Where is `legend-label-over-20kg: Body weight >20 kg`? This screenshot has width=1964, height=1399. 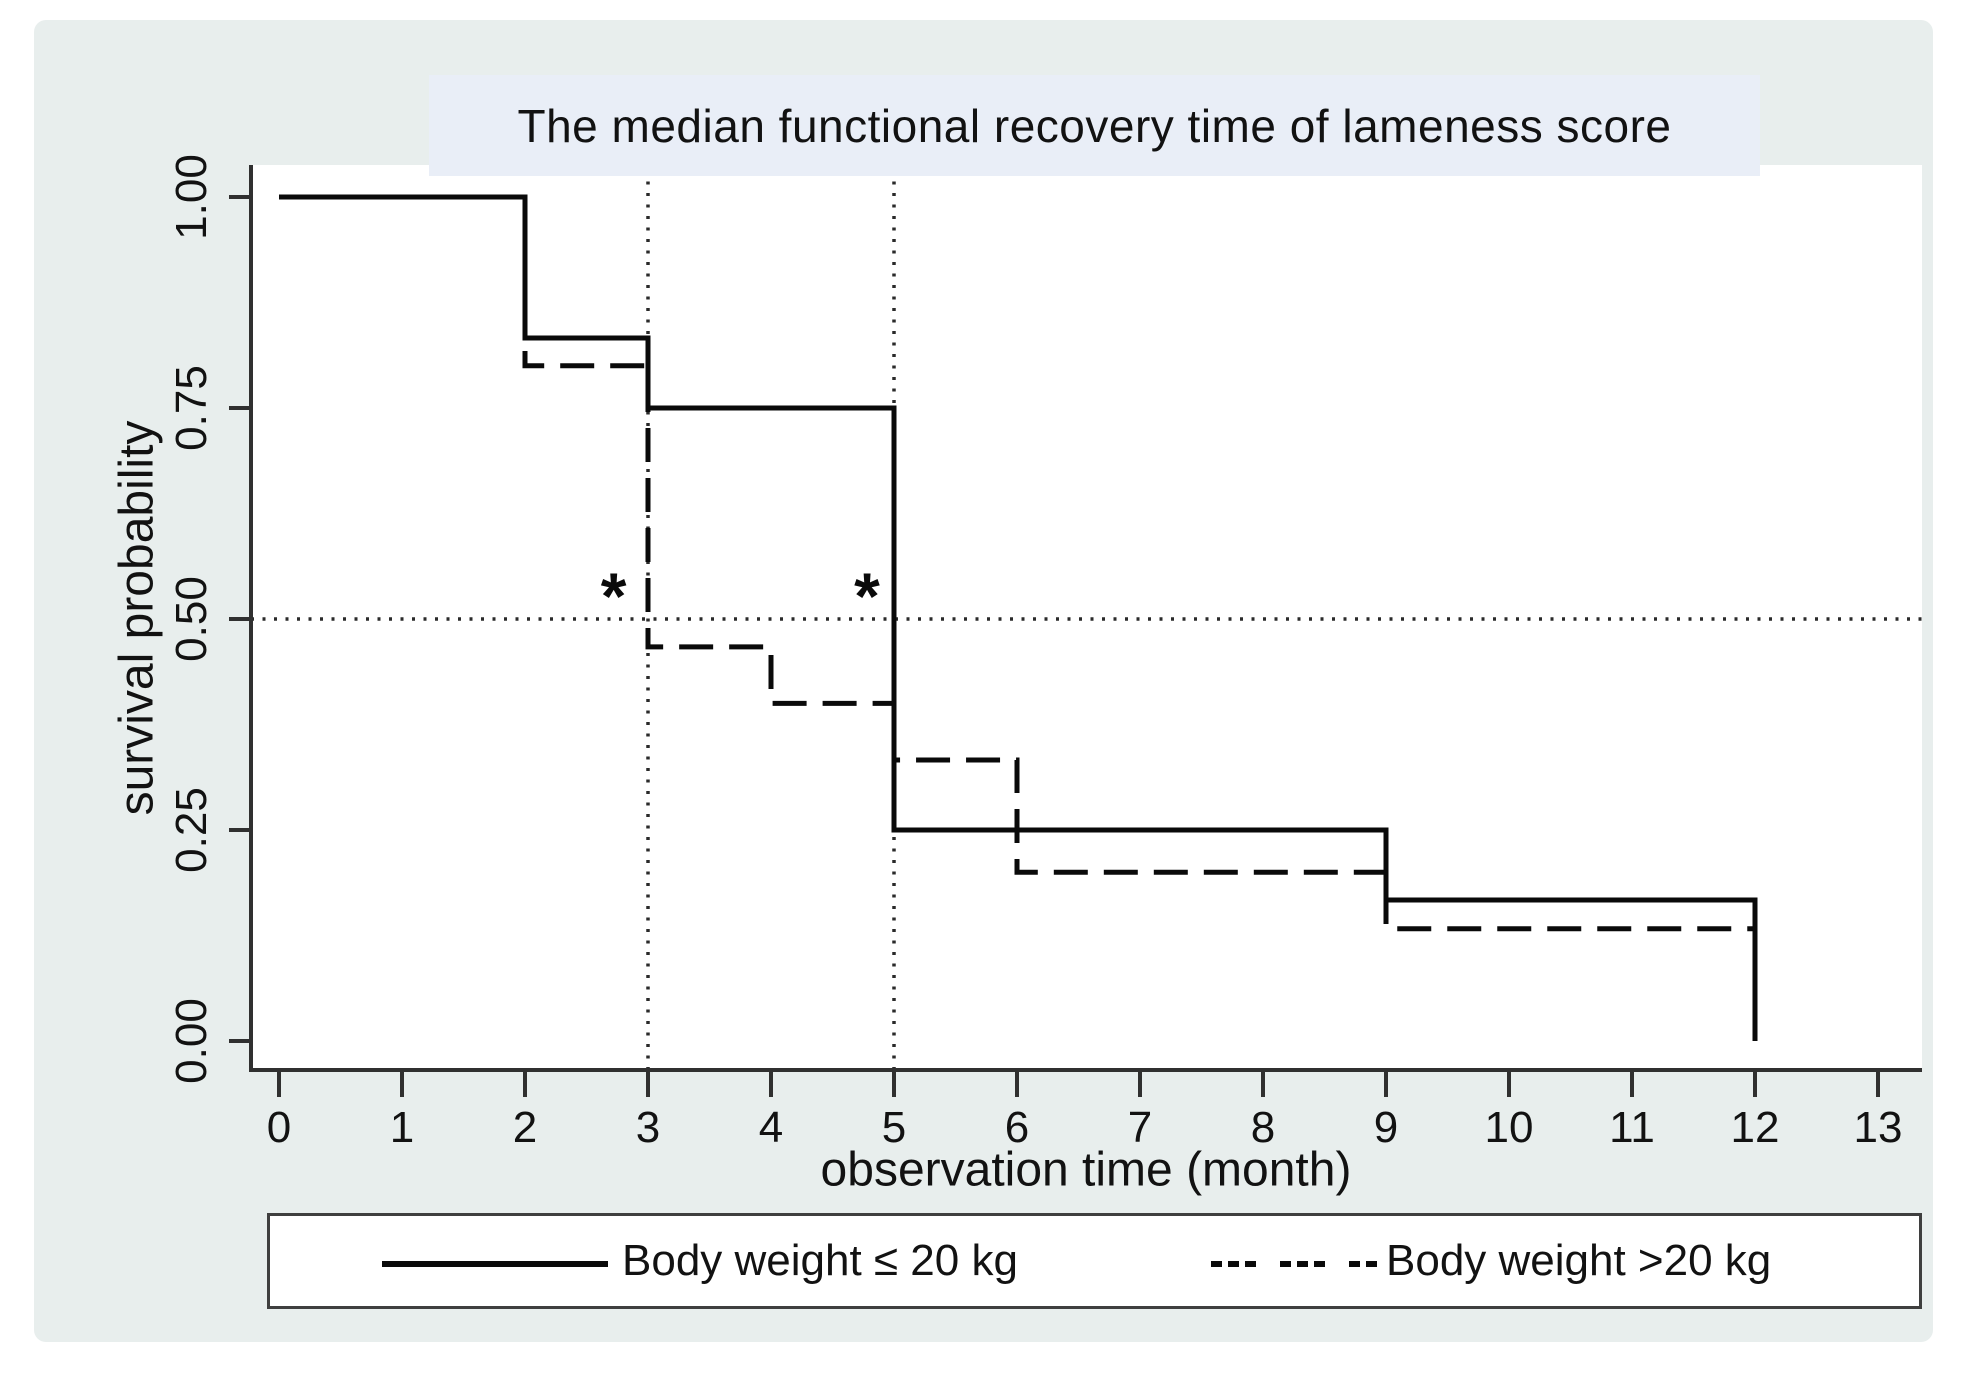
legend-label-over-20kg: Body weight >20 kg is located at coordinates (1579, 1260).